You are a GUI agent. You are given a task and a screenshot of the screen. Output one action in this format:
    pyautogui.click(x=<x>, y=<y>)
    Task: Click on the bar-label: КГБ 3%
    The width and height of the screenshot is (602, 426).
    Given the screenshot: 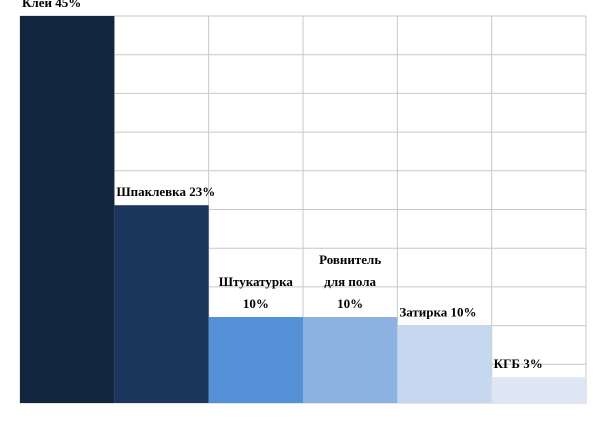 What is the action you would take?
    pyautogui.click(x=518, y=363)
    